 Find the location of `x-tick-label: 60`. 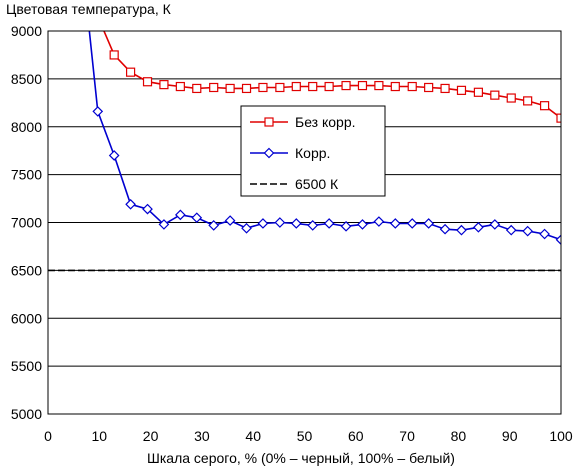

x-tick-label: 60 is located at coordinates (356, 436).